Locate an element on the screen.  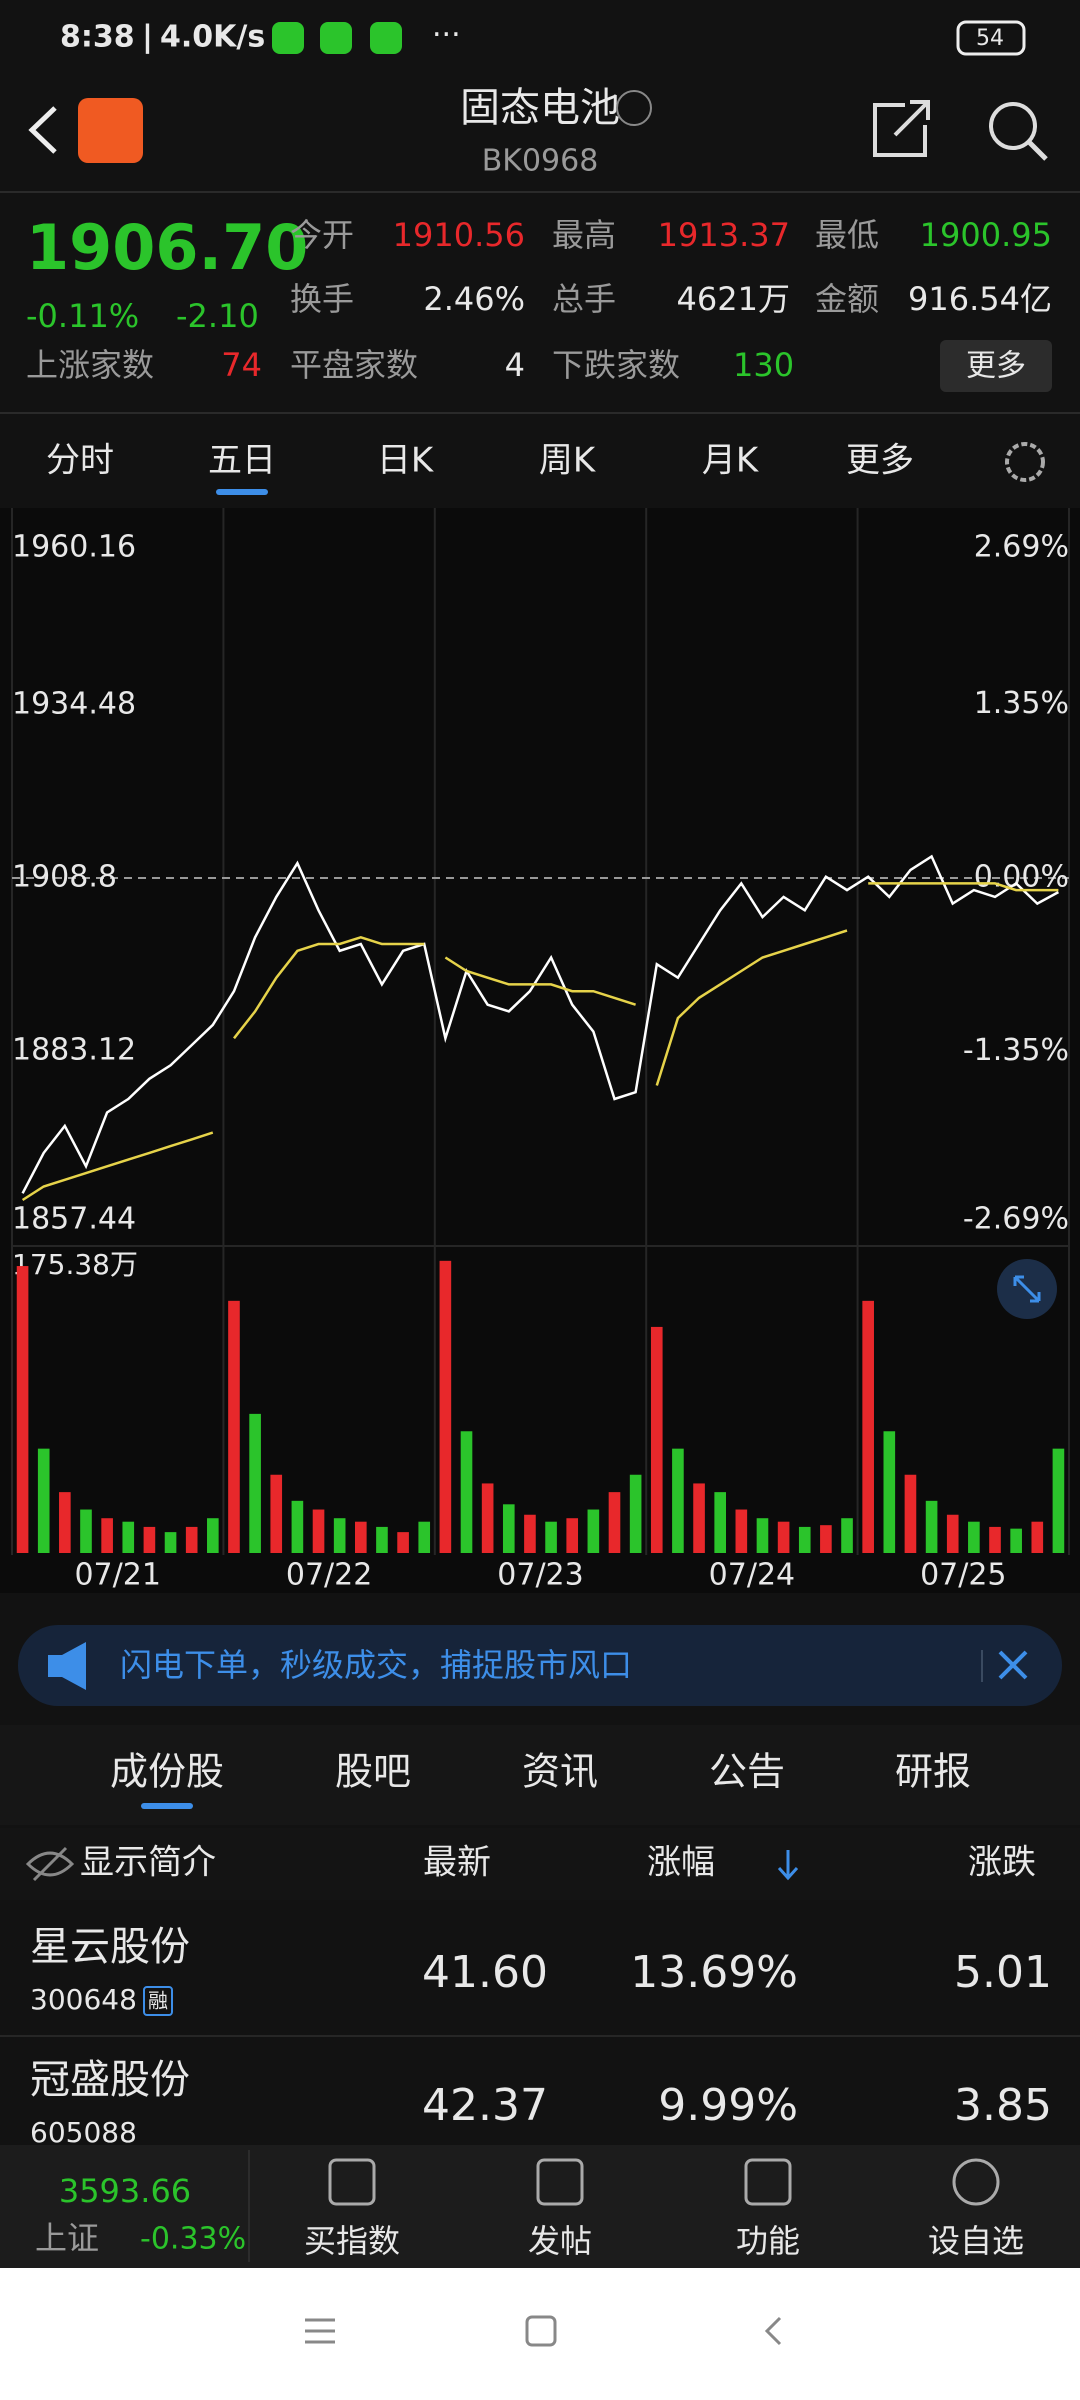
bottom-bar is located at coordinates (540, 2206).